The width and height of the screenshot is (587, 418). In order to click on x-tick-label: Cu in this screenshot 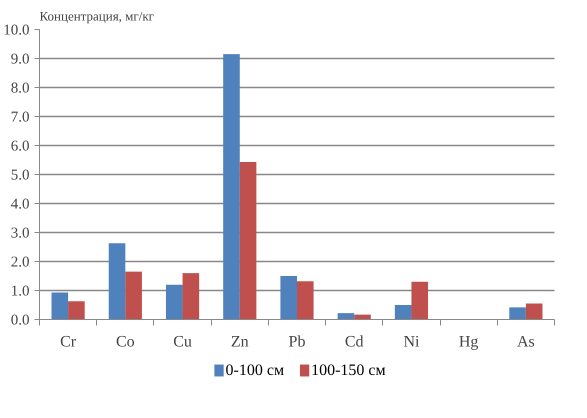, I will do `click(182, 342)`.